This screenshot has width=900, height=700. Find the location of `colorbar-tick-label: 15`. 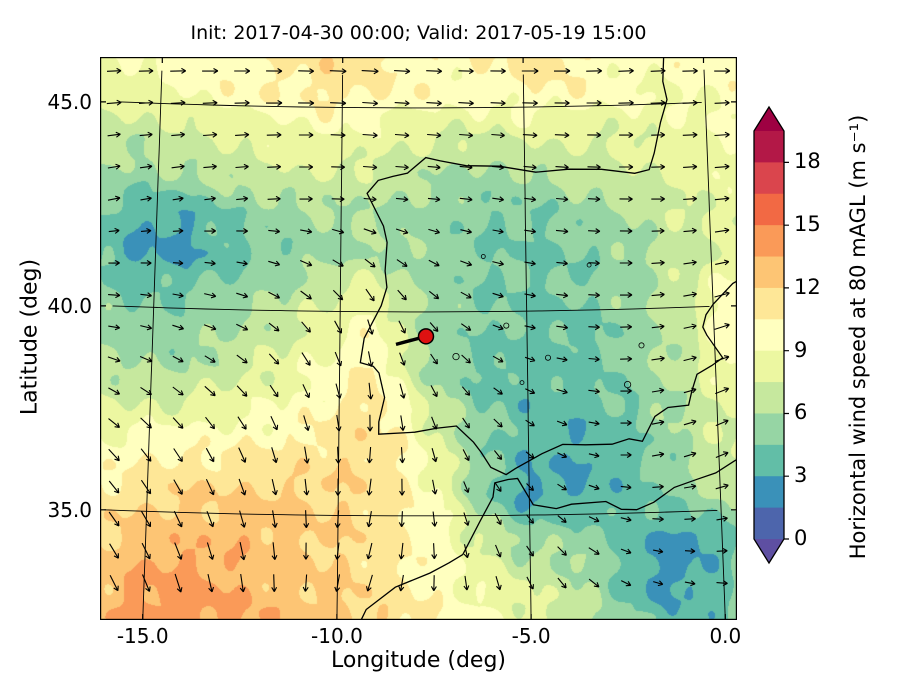

colorbar-tick-label: 15 is located at coordinates (807, 224).